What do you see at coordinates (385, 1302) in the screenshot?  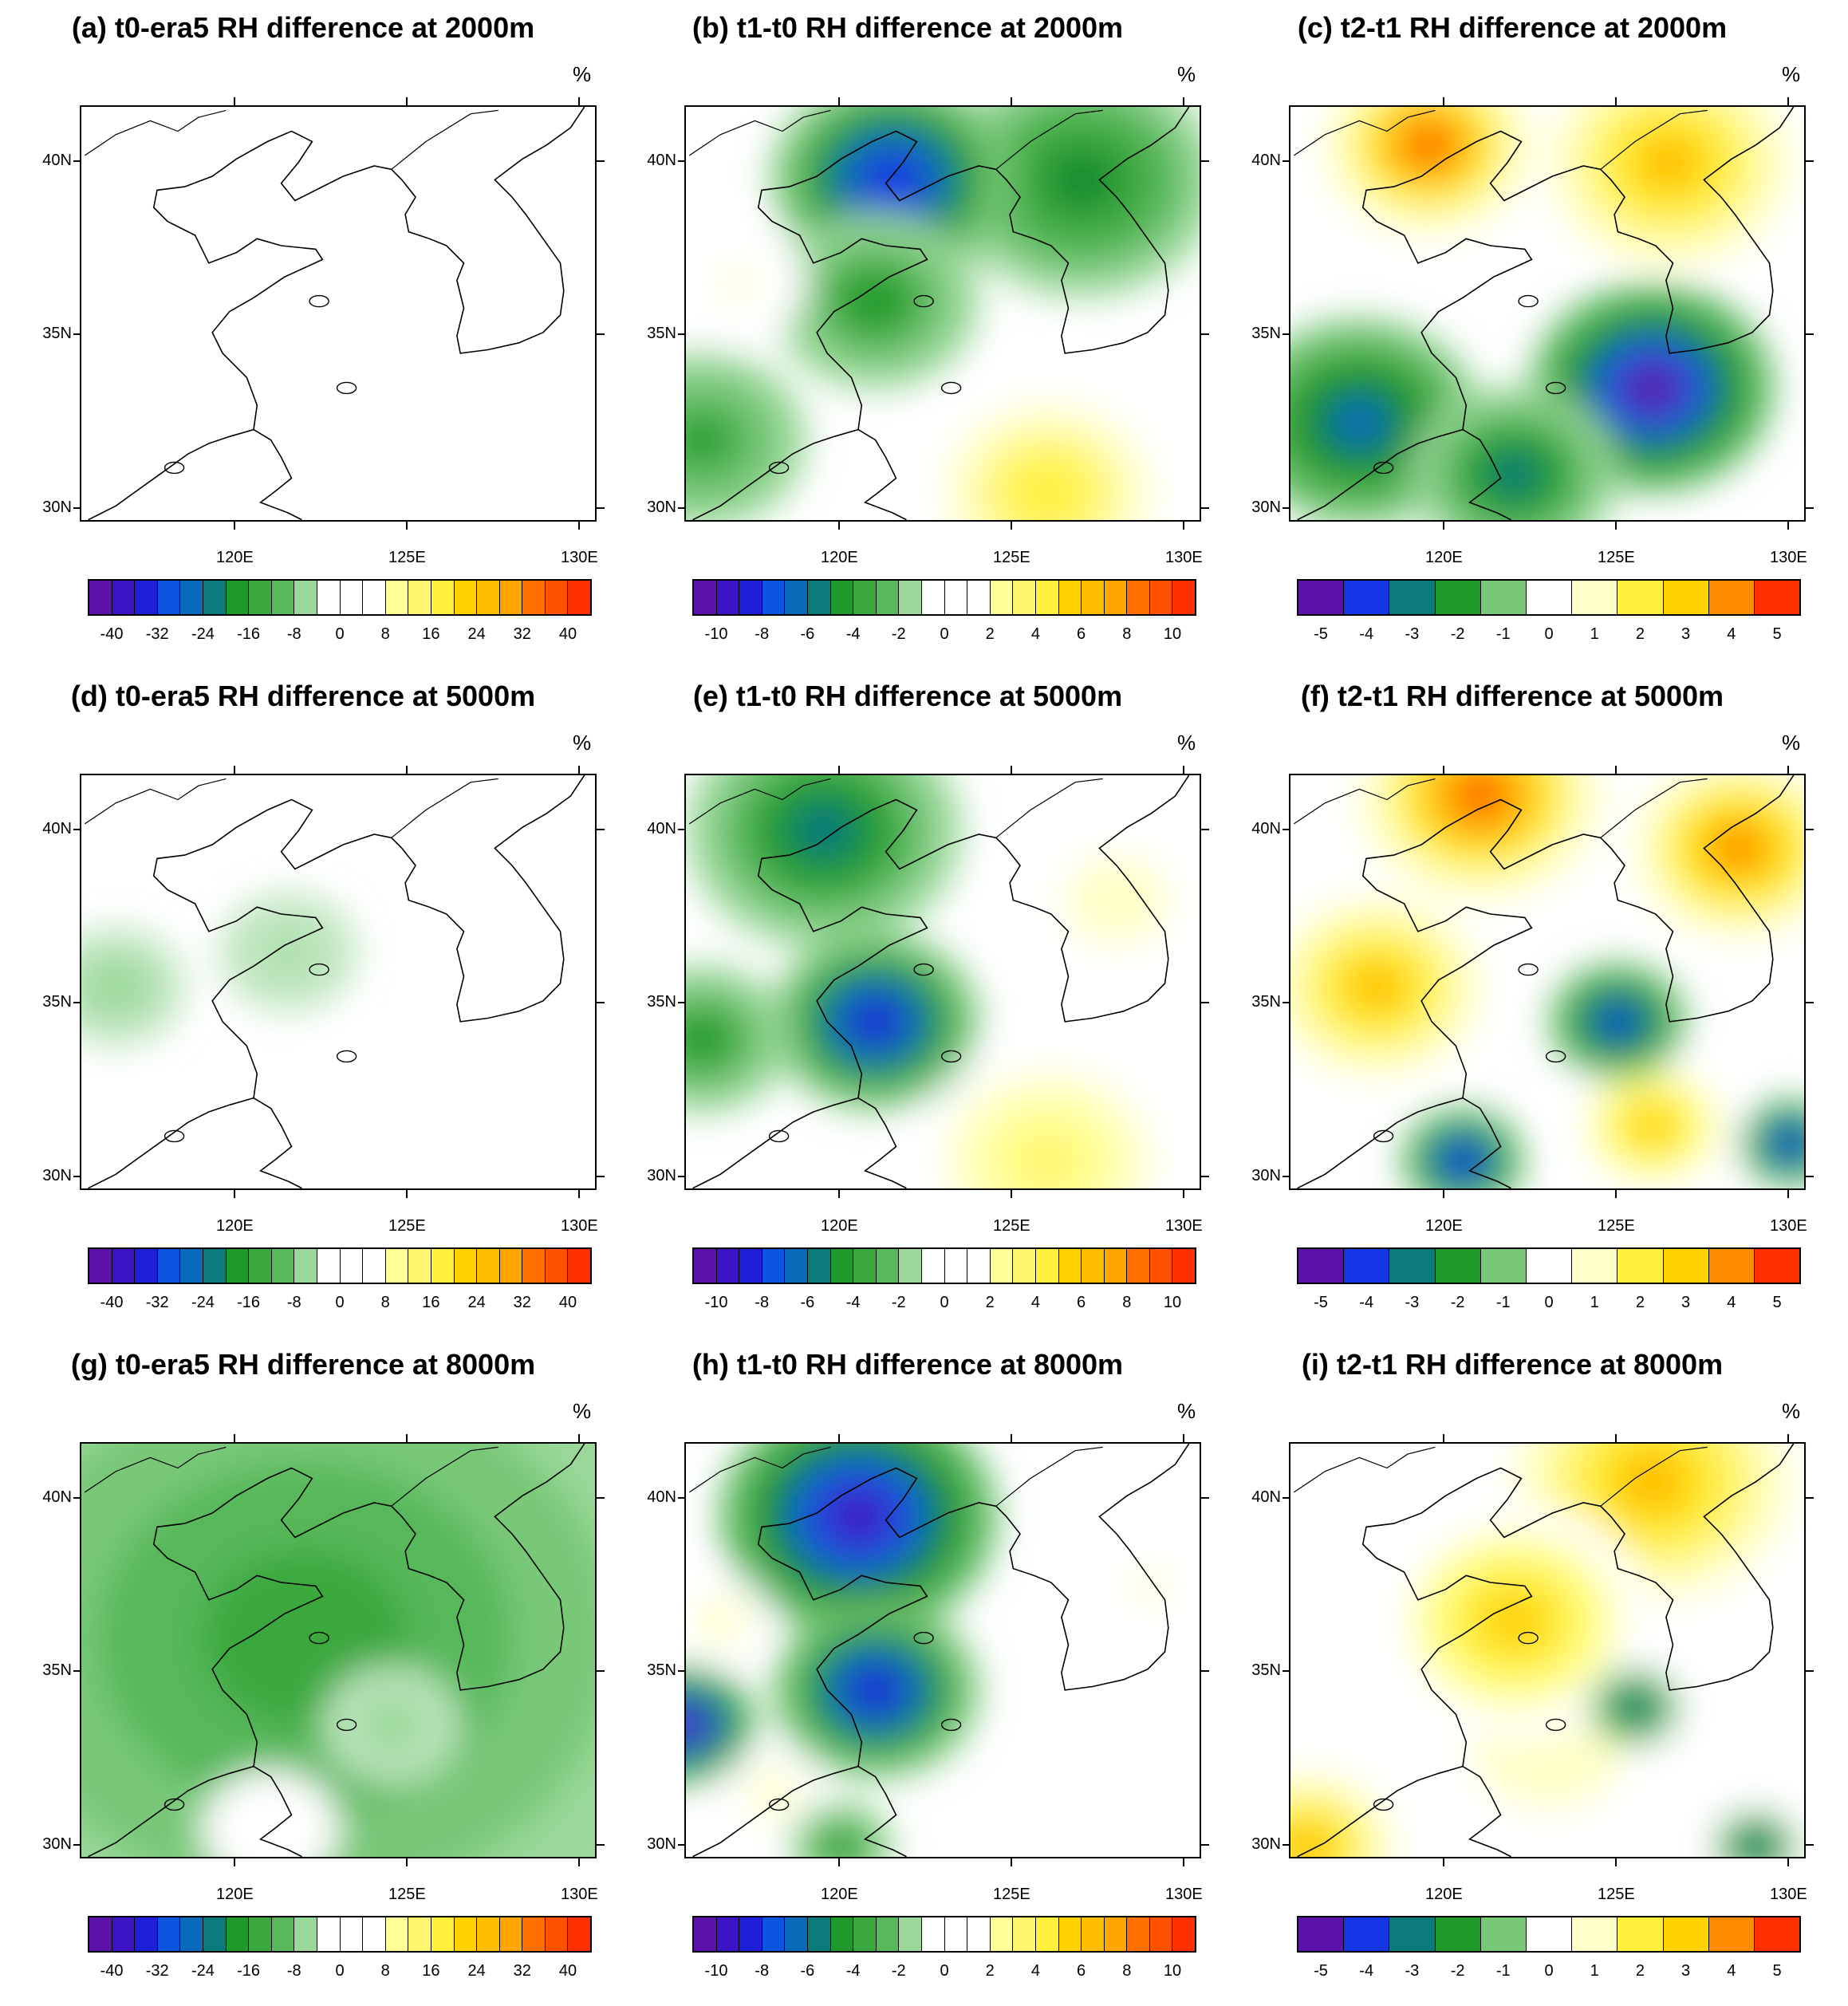 I see `colorbar-label: 8` at bounding box center [385, 1302].